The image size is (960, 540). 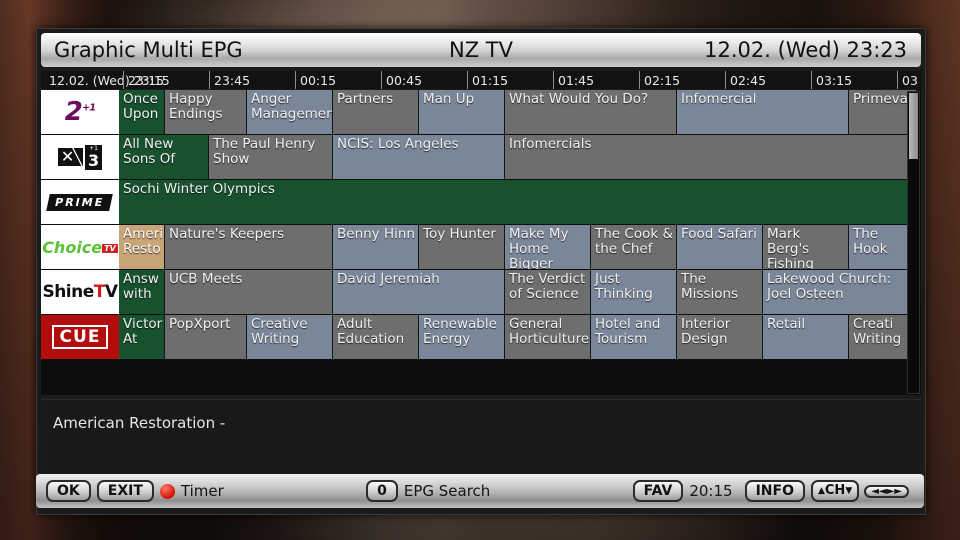 What do you see at coordinates (548, 247) in the screenshot?
I see `program-cell: Make My Home Bigger` at bounding box center [548, 247].